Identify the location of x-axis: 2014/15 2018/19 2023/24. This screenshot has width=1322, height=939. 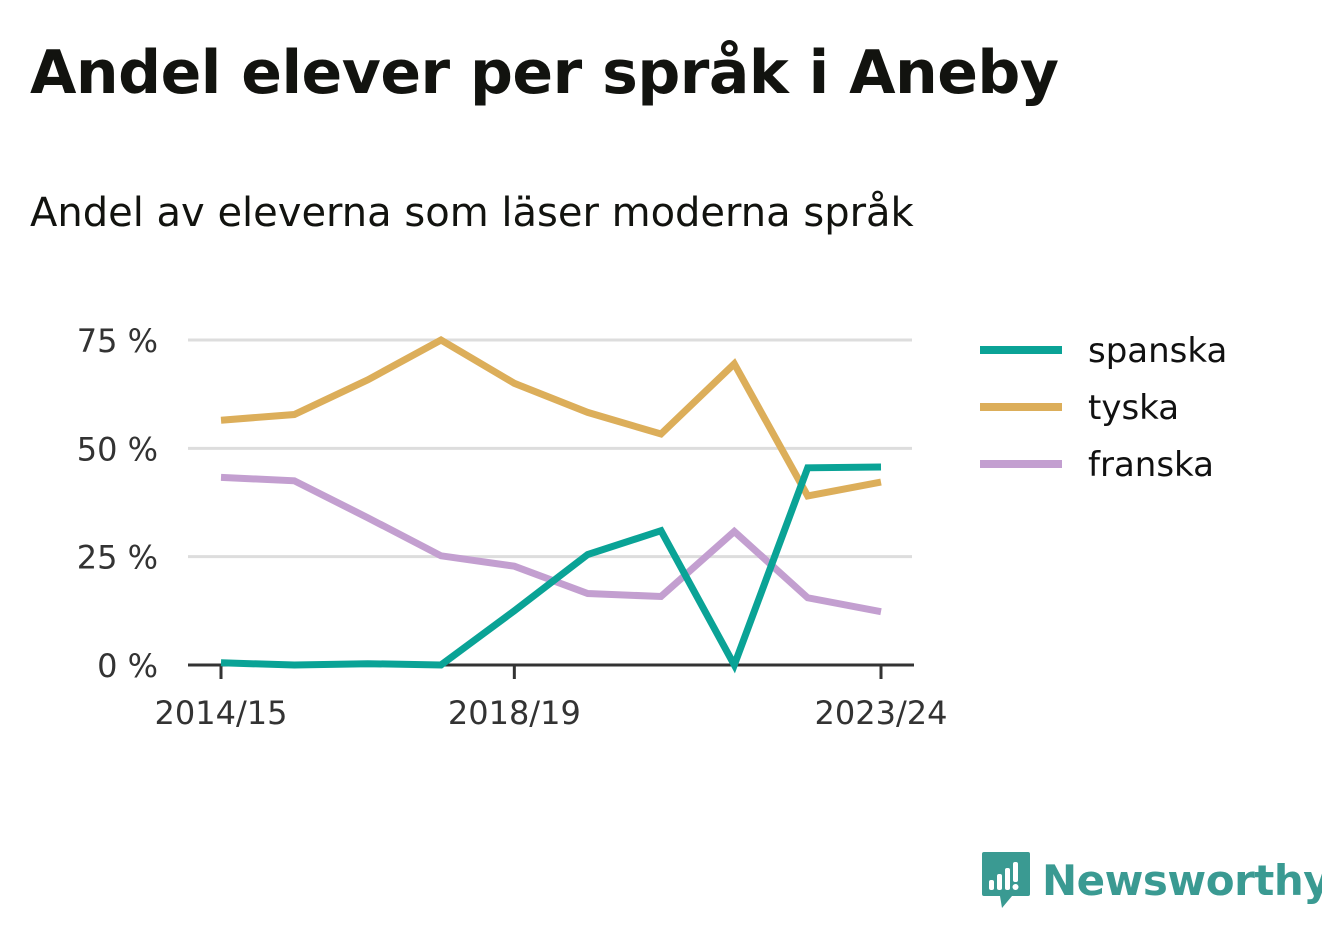
(551, 697).